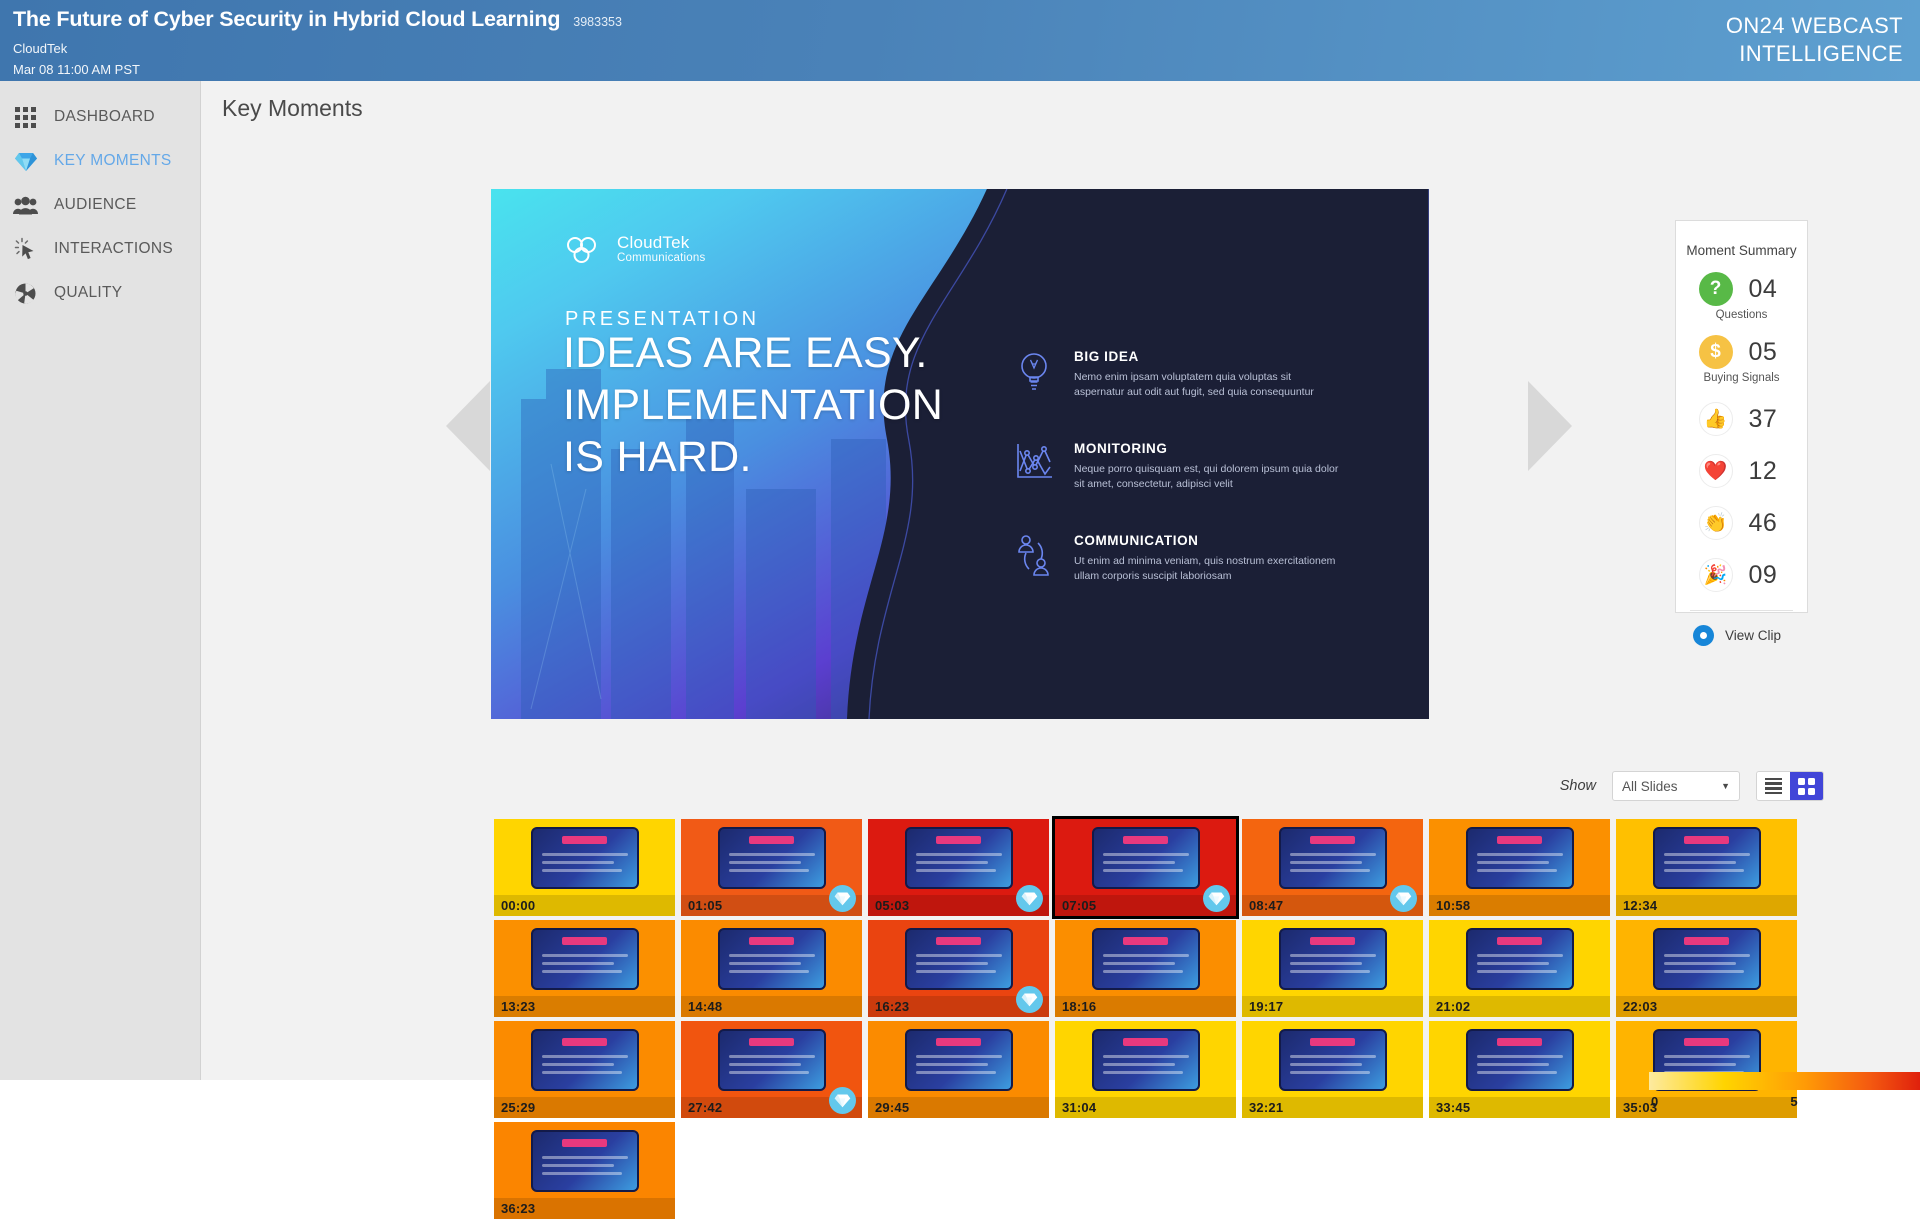 The width and height of the screenshot is (1920, 1219). What do you see at coordinates (1519, 867) in the screenshot?
I see `thumbnail-10-58: 10:58` at bounding box center [1519, 867].